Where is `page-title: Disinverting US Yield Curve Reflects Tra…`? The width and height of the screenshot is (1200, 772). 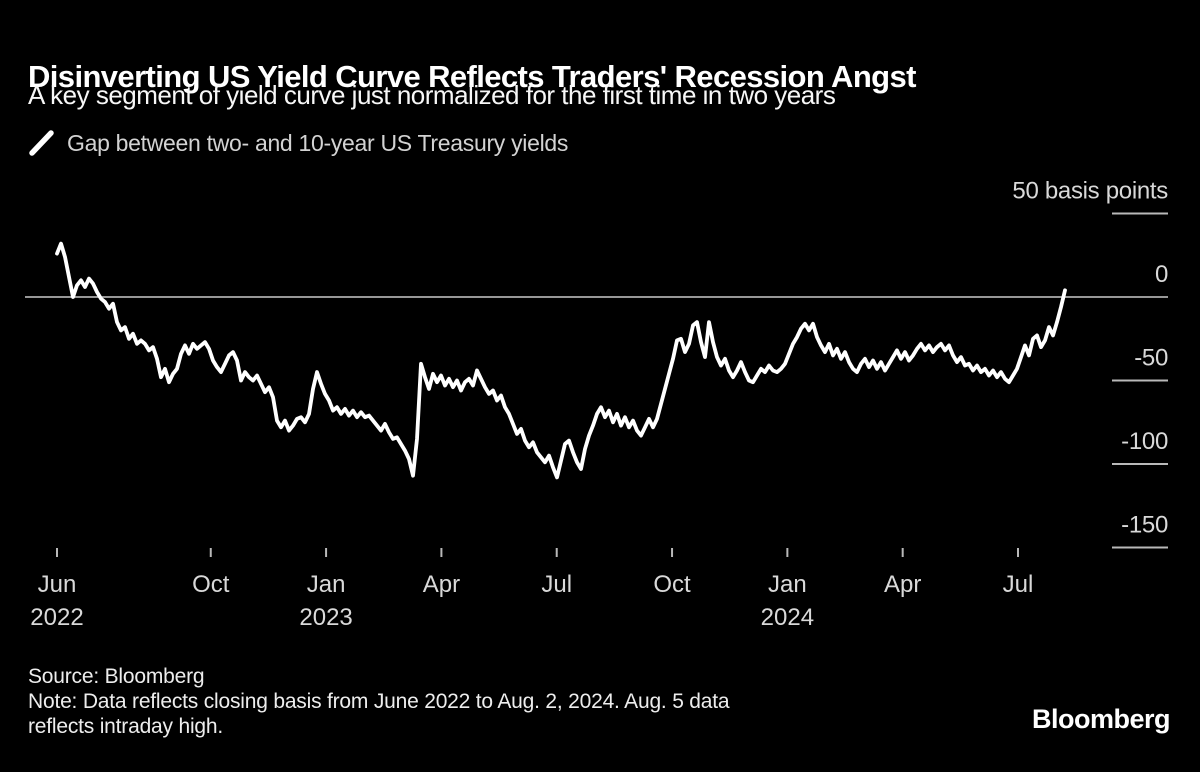
page-title: Disinverting US Yield Curve Reflects Tra… is located at coordinates (472, 76).